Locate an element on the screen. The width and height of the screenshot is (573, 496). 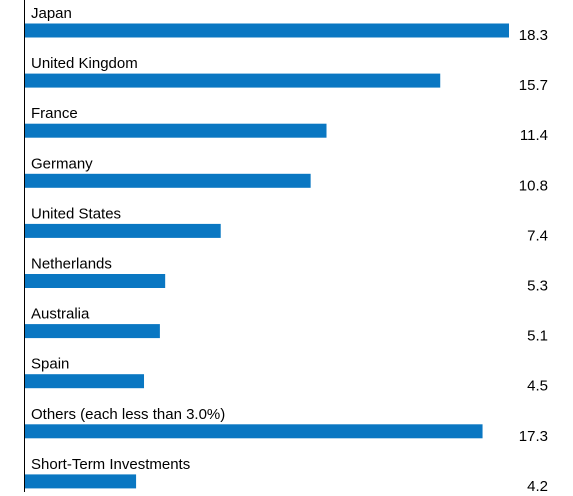
category-label: United Kingdom is located at coordinates (84, 63).